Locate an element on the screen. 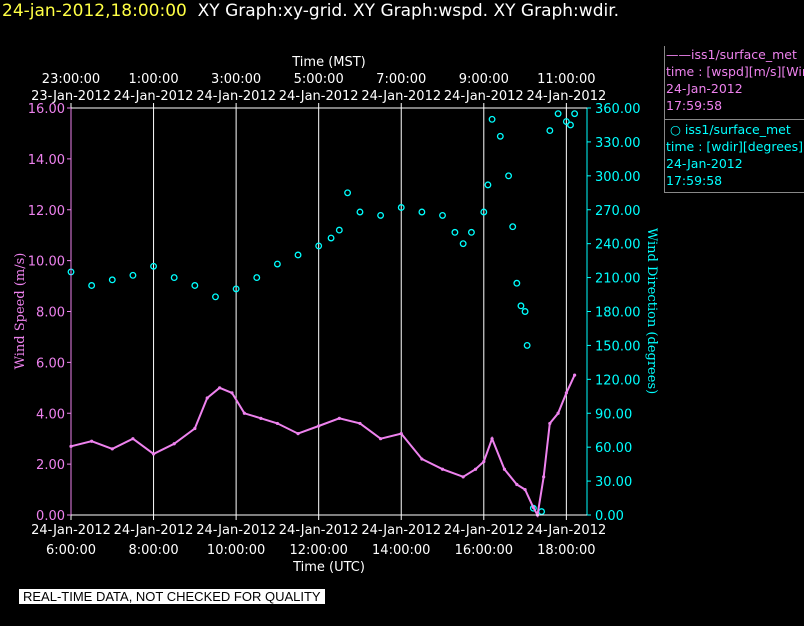 The height and width of the screenshot is (626, 804). y-left-axis-label: Wind Speed (m/s) is located at coordinates (20, 311).